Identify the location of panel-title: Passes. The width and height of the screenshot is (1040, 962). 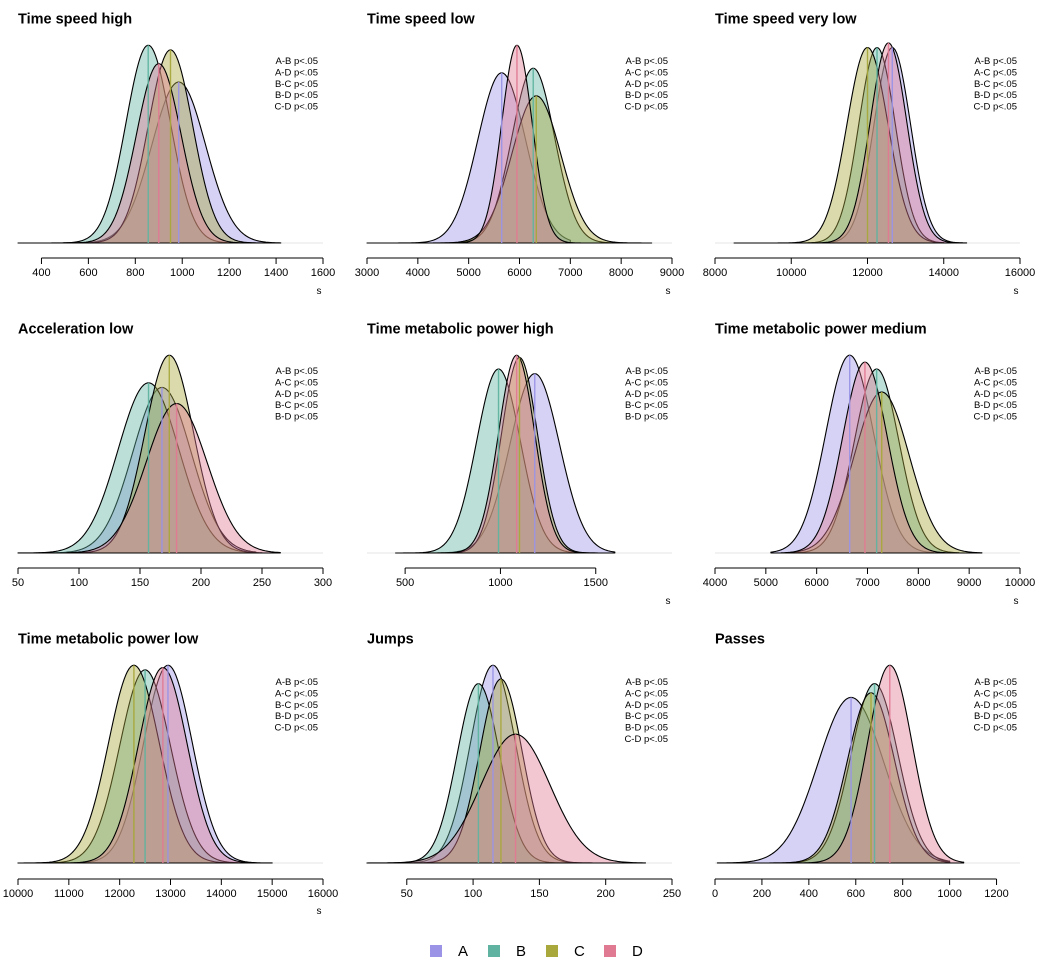
(740, 640).